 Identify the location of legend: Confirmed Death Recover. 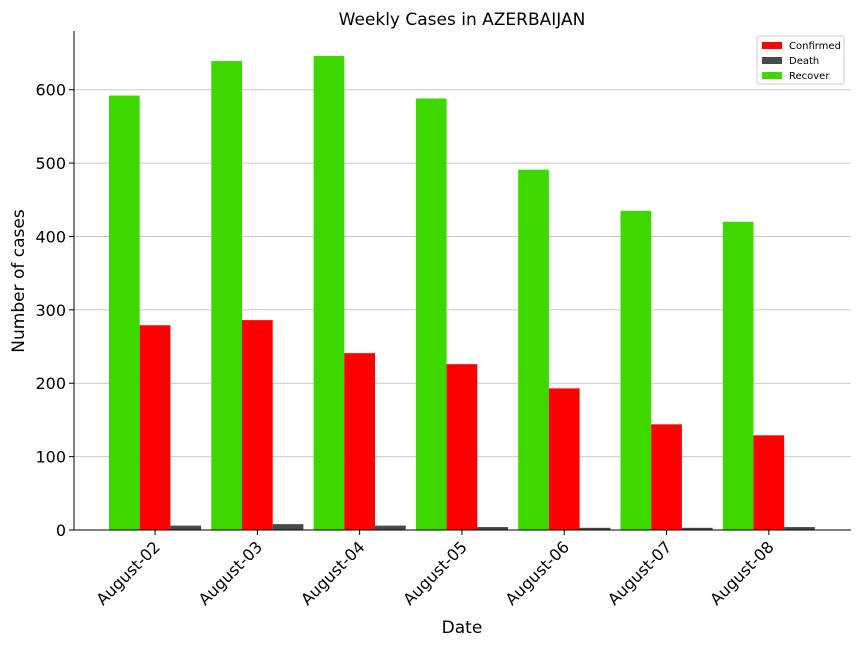
(800, 60).